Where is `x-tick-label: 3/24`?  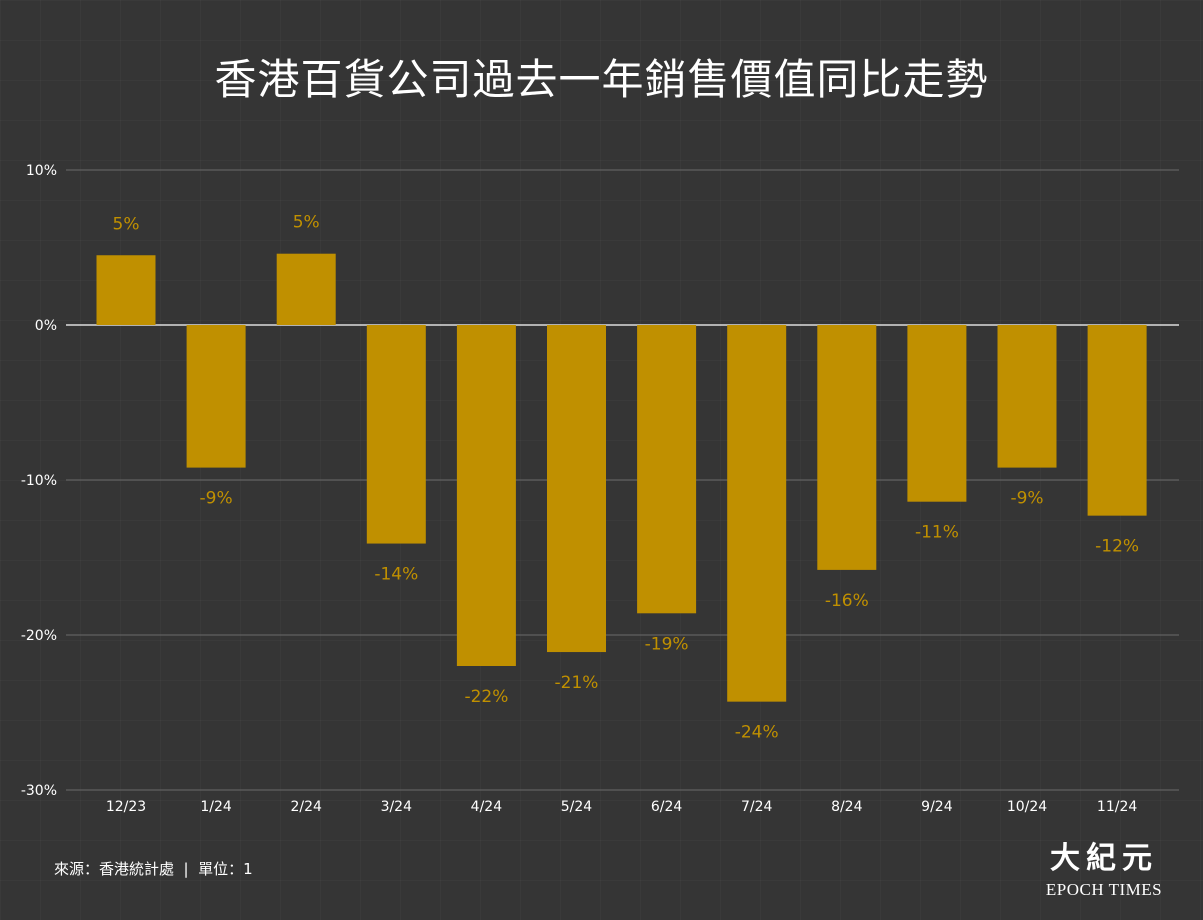 x-tick-label: 3/24 is located at coordinates (397, 807).